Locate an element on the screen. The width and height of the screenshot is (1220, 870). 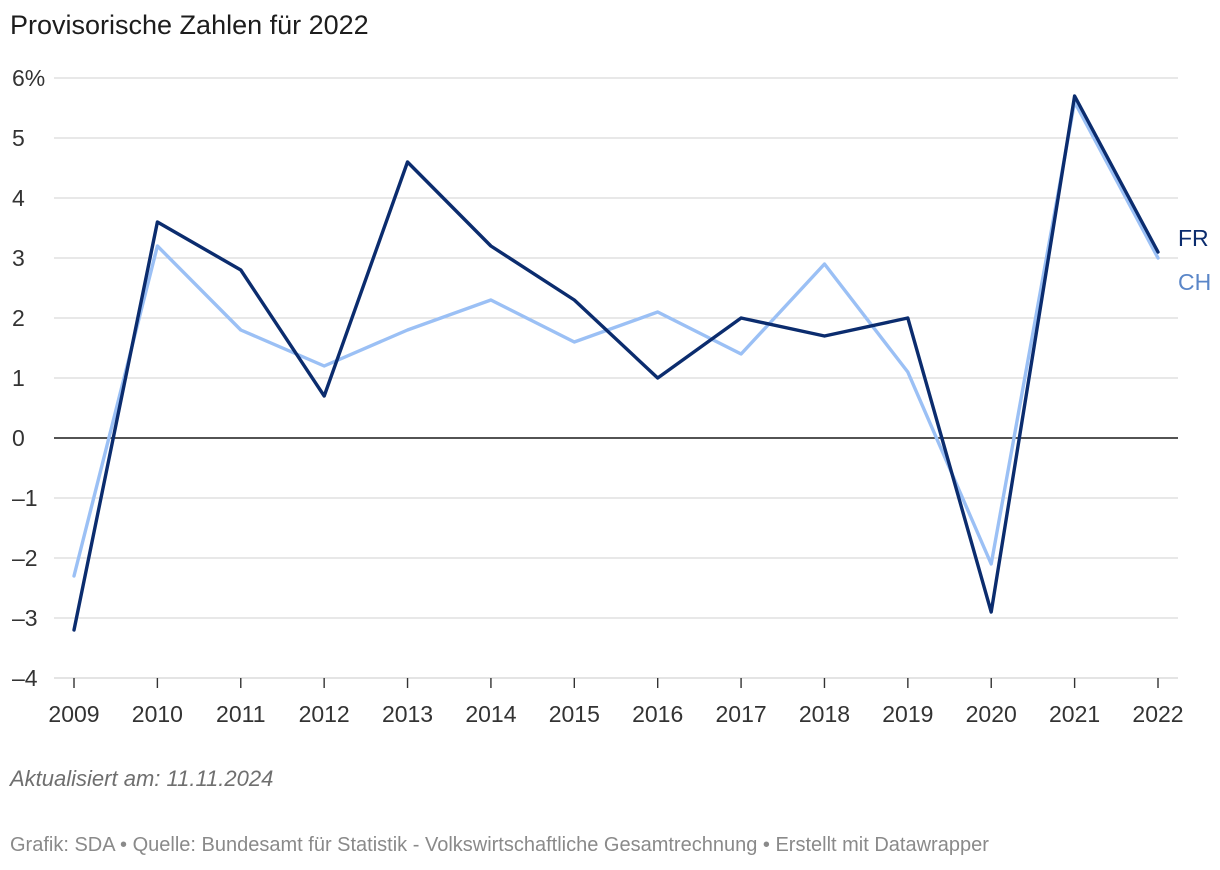
x-tick-label: 2009 is located at coordinates (73, 714).